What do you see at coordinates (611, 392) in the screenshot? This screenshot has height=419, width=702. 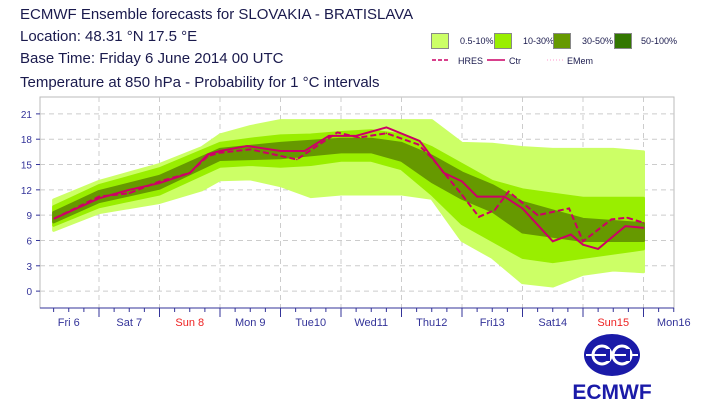 I see `logo-text: ECMWF` at bounding box center [611, 392].